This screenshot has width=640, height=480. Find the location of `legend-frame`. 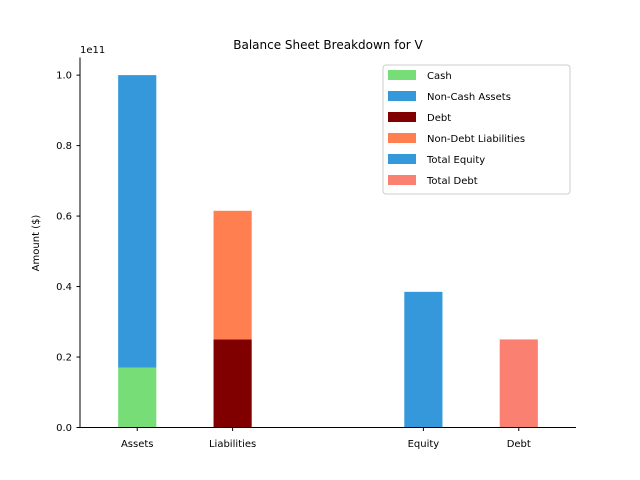

legend-frame is located at coordinates (476, 129).